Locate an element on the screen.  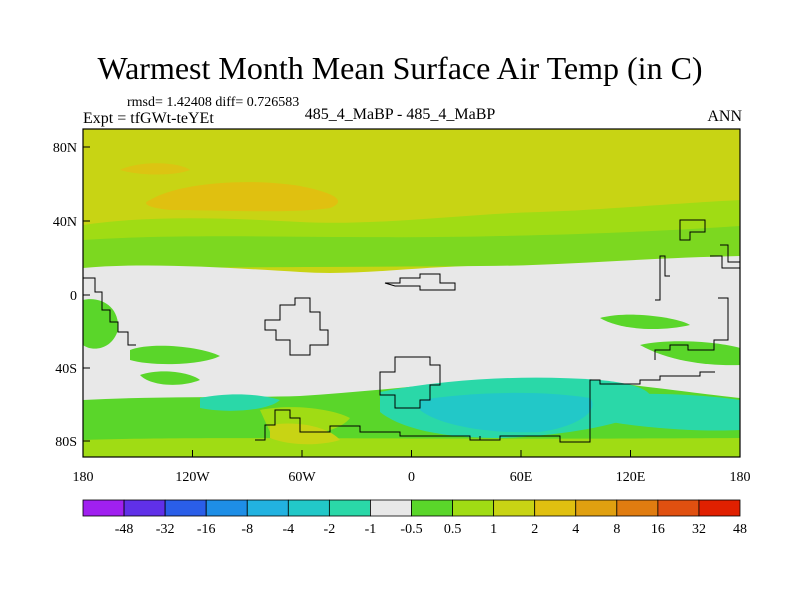
lat-tick-label: 40S is located at coordinates (66, 369).